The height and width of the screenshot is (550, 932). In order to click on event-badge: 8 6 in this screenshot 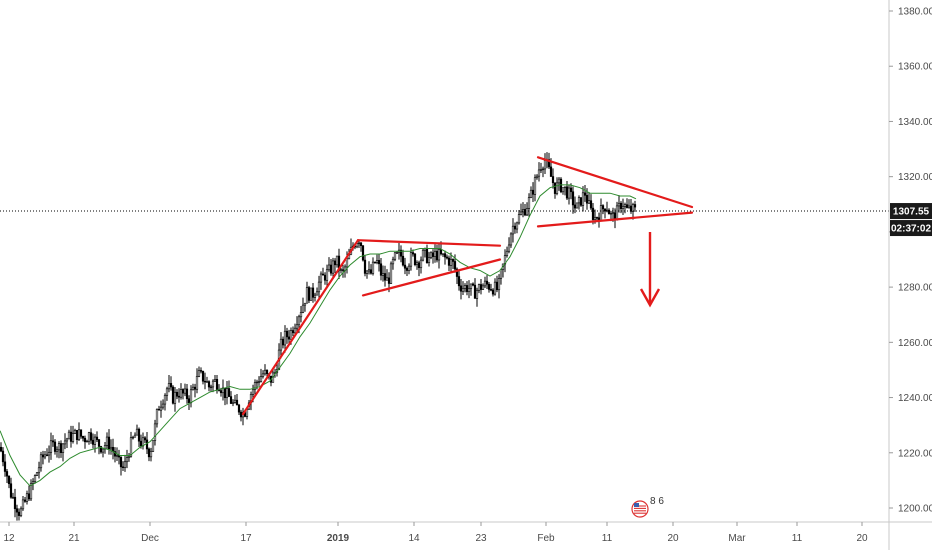, I will do `click(647, 507)`.